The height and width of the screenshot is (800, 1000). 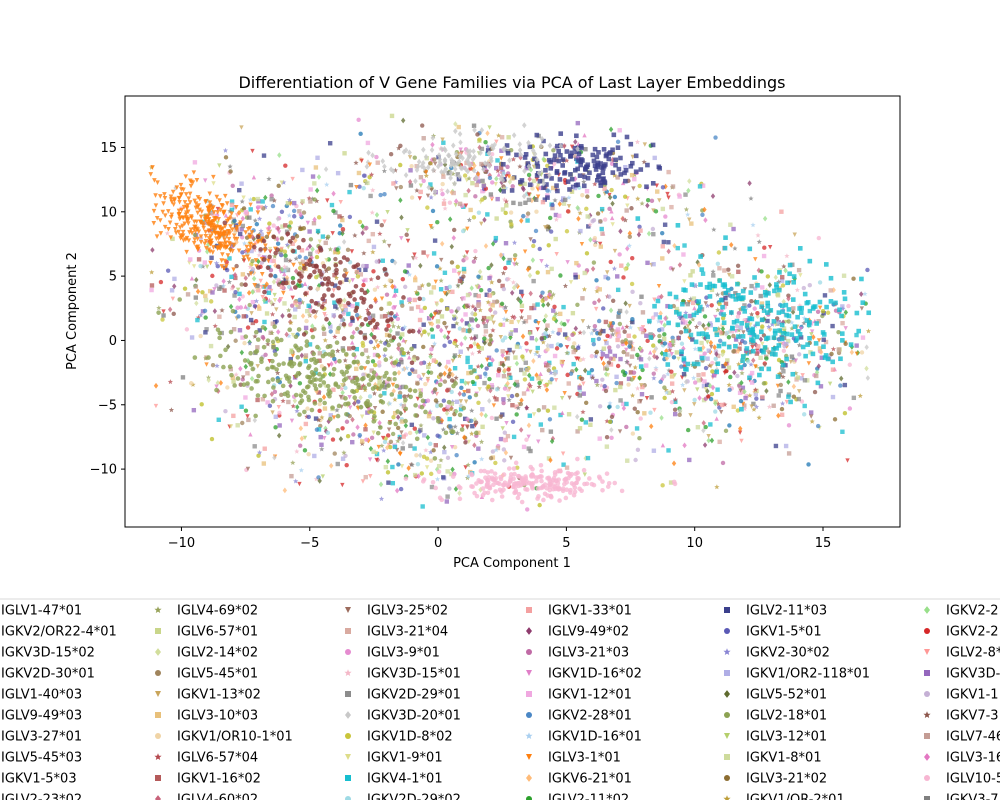 I want to click on legend-label: IGKV1-33*01, so click(x=590, y=611).